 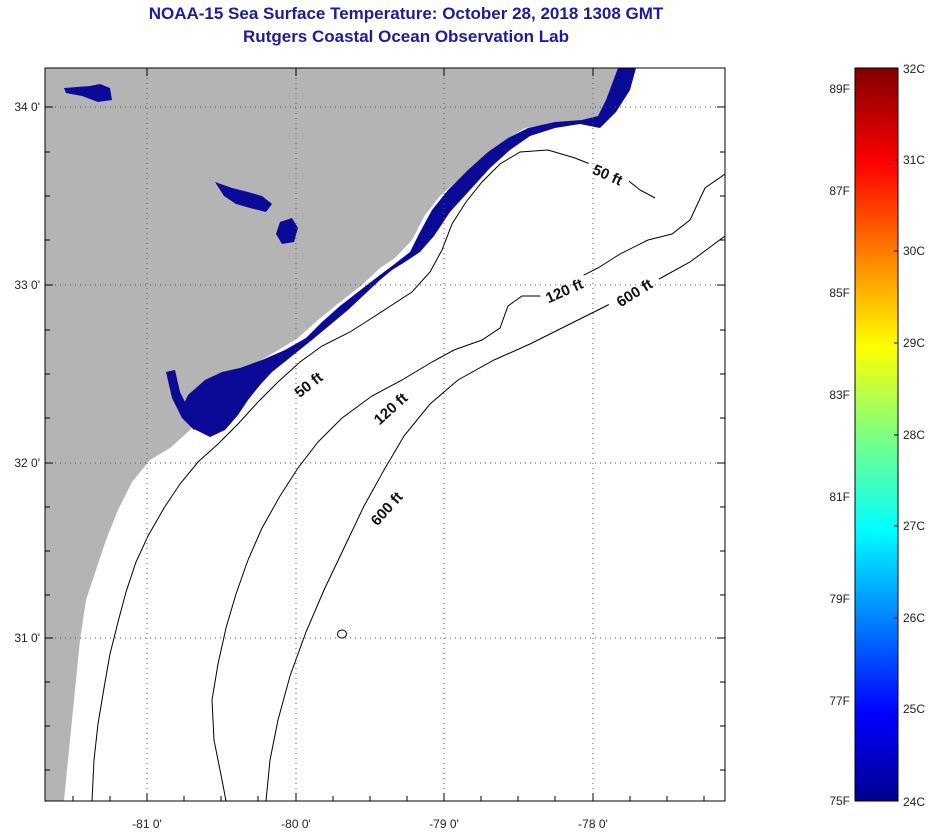 I want to click on colorbar-label-c: 25C, so click(x=914, y=709).